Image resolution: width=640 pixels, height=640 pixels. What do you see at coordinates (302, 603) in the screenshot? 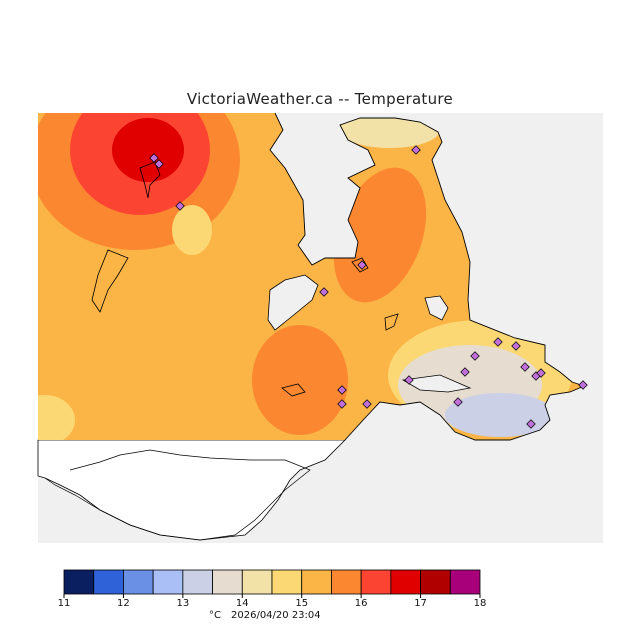
I see `colorbar-tick-label: 15` at bounding box center [302, 603].